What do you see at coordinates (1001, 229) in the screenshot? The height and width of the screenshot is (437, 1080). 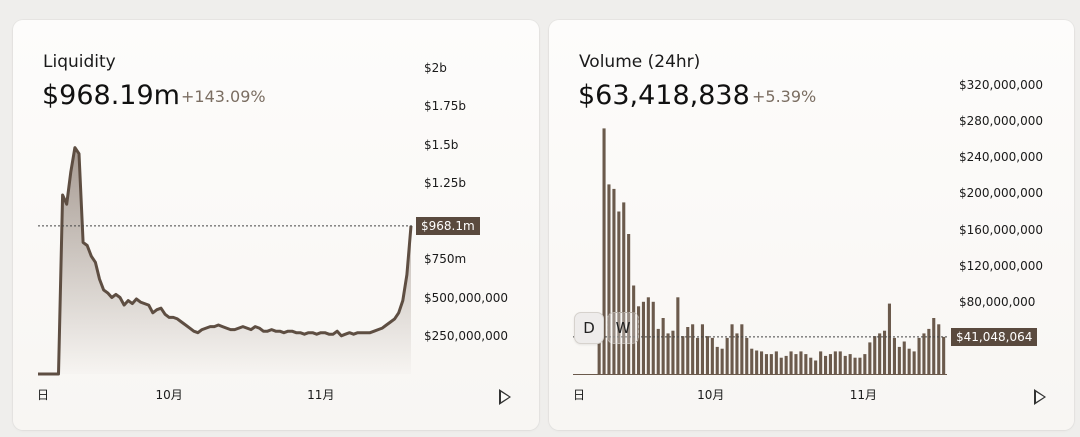 I see `y-tick-label: $160,000,000` at bounding box center [1001, 229].